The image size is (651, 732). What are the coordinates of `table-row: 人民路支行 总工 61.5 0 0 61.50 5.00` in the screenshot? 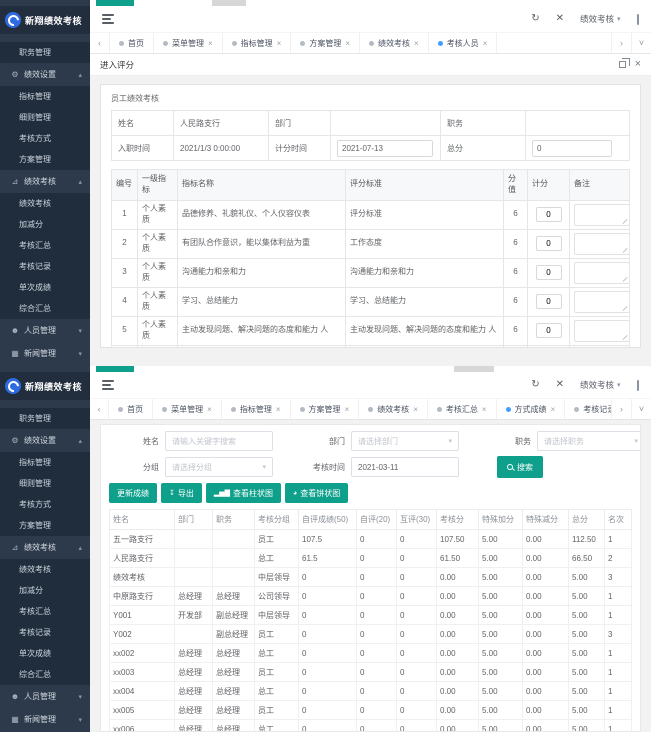 It's located at (370, 558).